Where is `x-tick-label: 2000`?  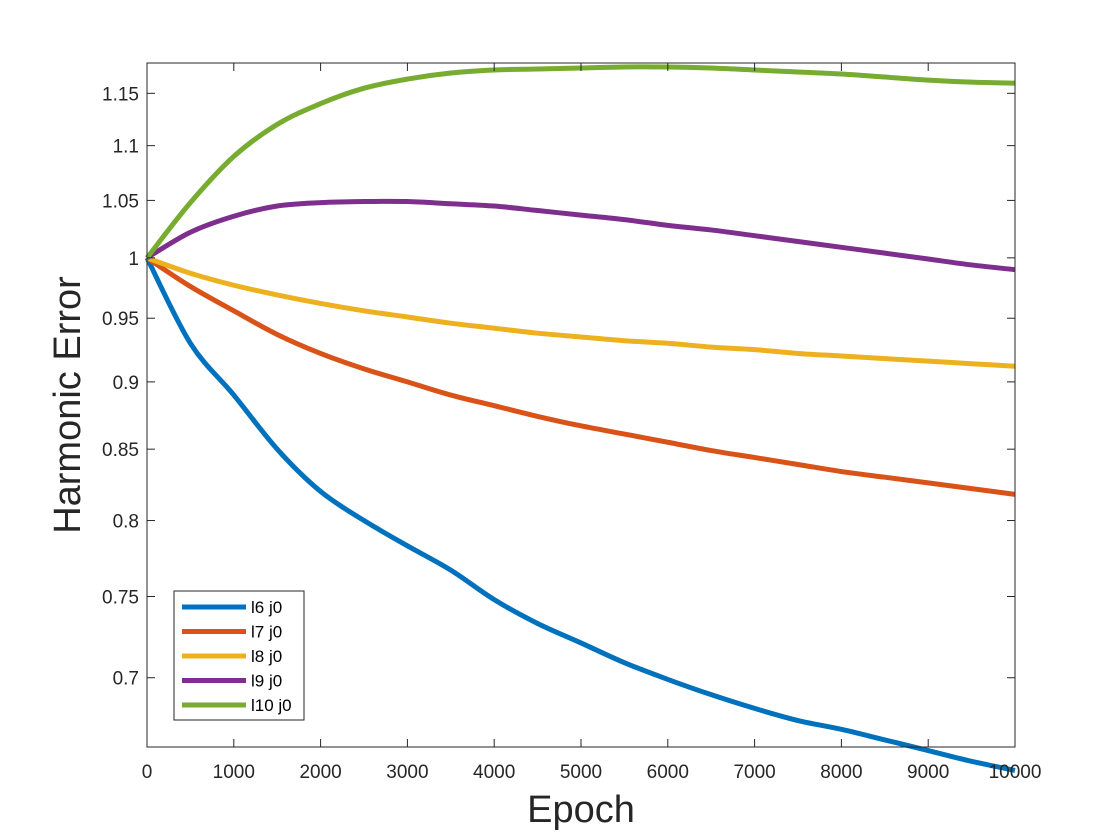
x-tick-label: 2000 is located at coordinates (320, 772).